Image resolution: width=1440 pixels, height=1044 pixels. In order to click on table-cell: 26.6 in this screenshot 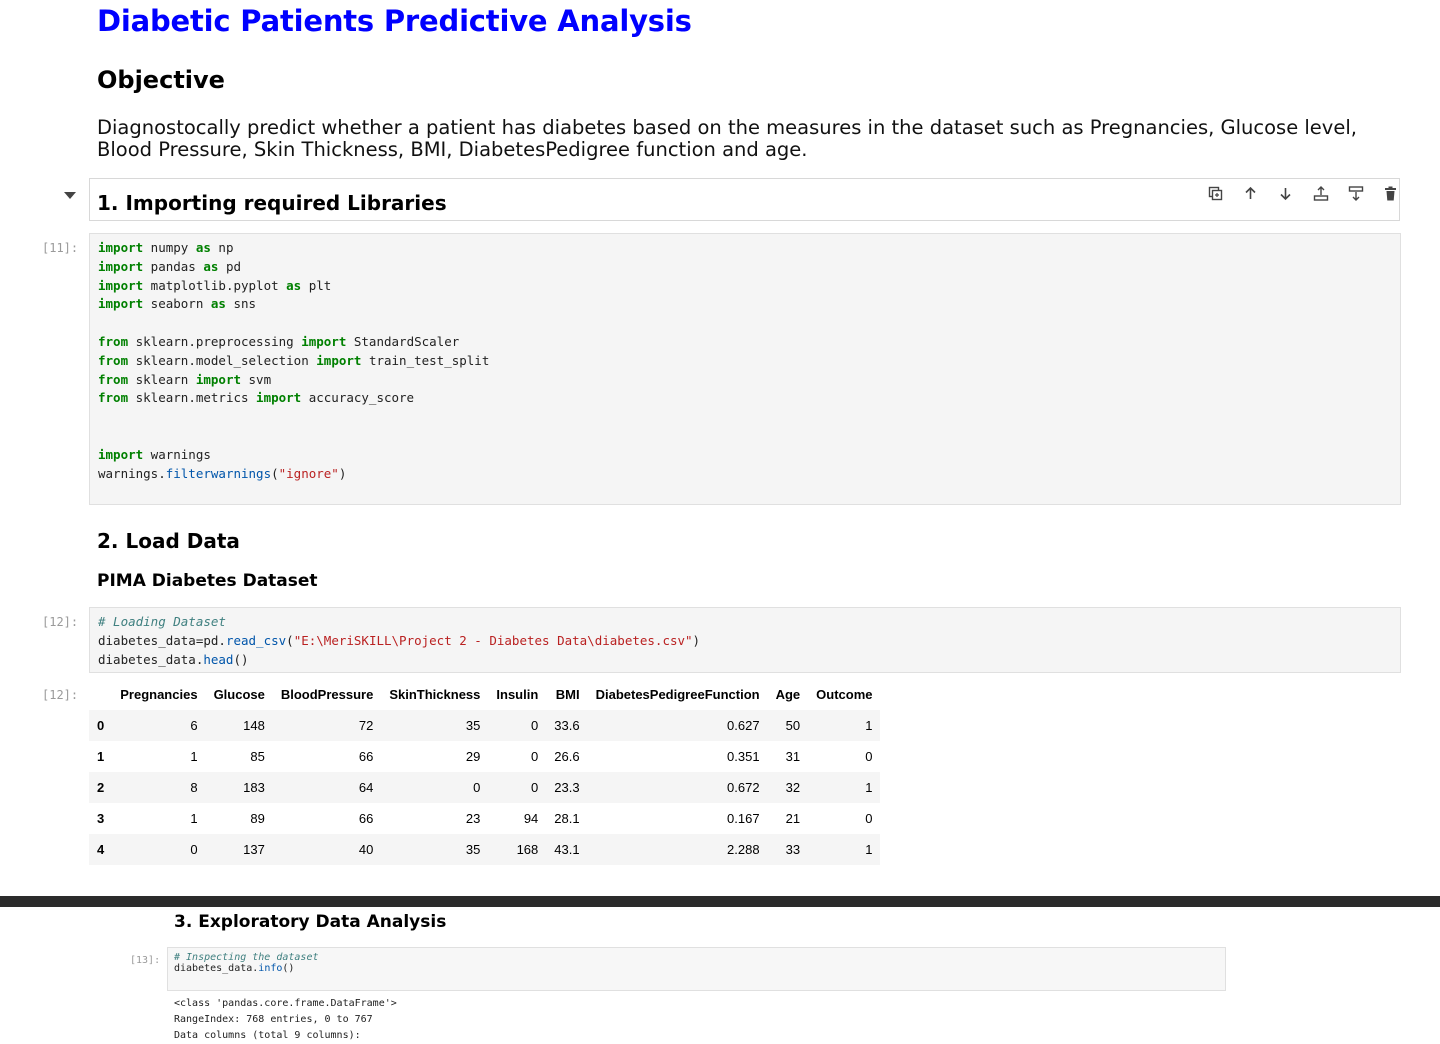, I will do `click(567, 756)`.